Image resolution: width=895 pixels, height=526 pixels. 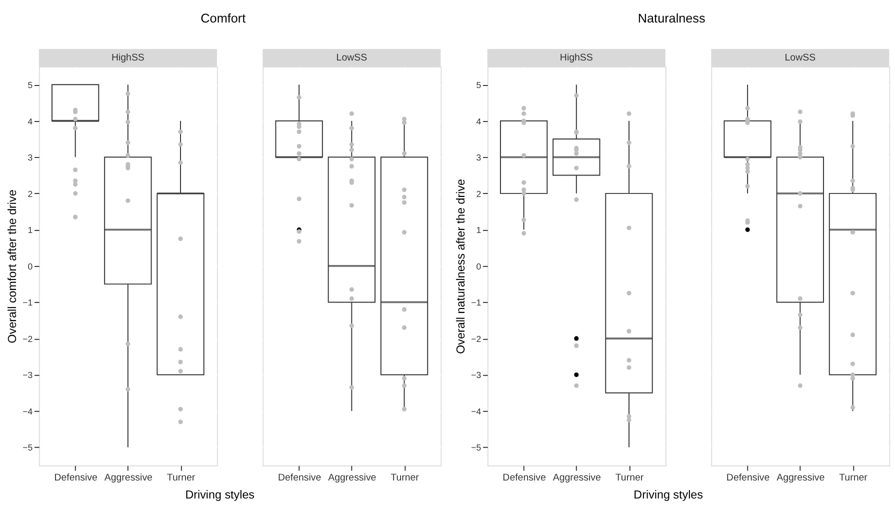 I want to click on chart-title: Comfort, so click(x=223, y=18).